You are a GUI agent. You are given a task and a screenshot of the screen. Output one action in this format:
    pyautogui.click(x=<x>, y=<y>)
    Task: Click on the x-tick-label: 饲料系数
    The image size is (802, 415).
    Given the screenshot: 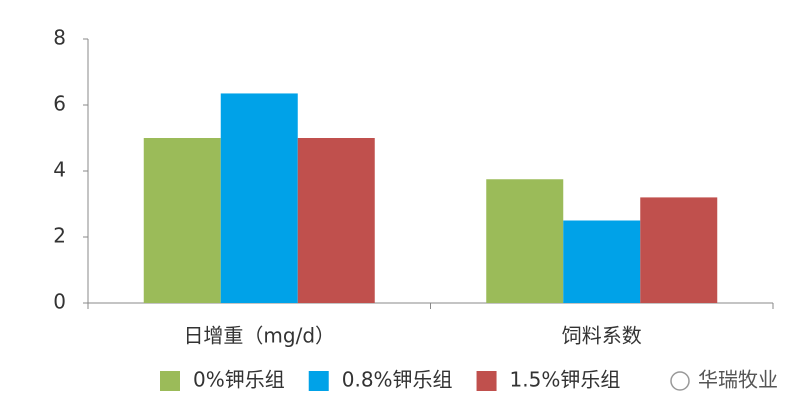 What is the action you would take?
    pyautogui.click(x=602, y=336)
    